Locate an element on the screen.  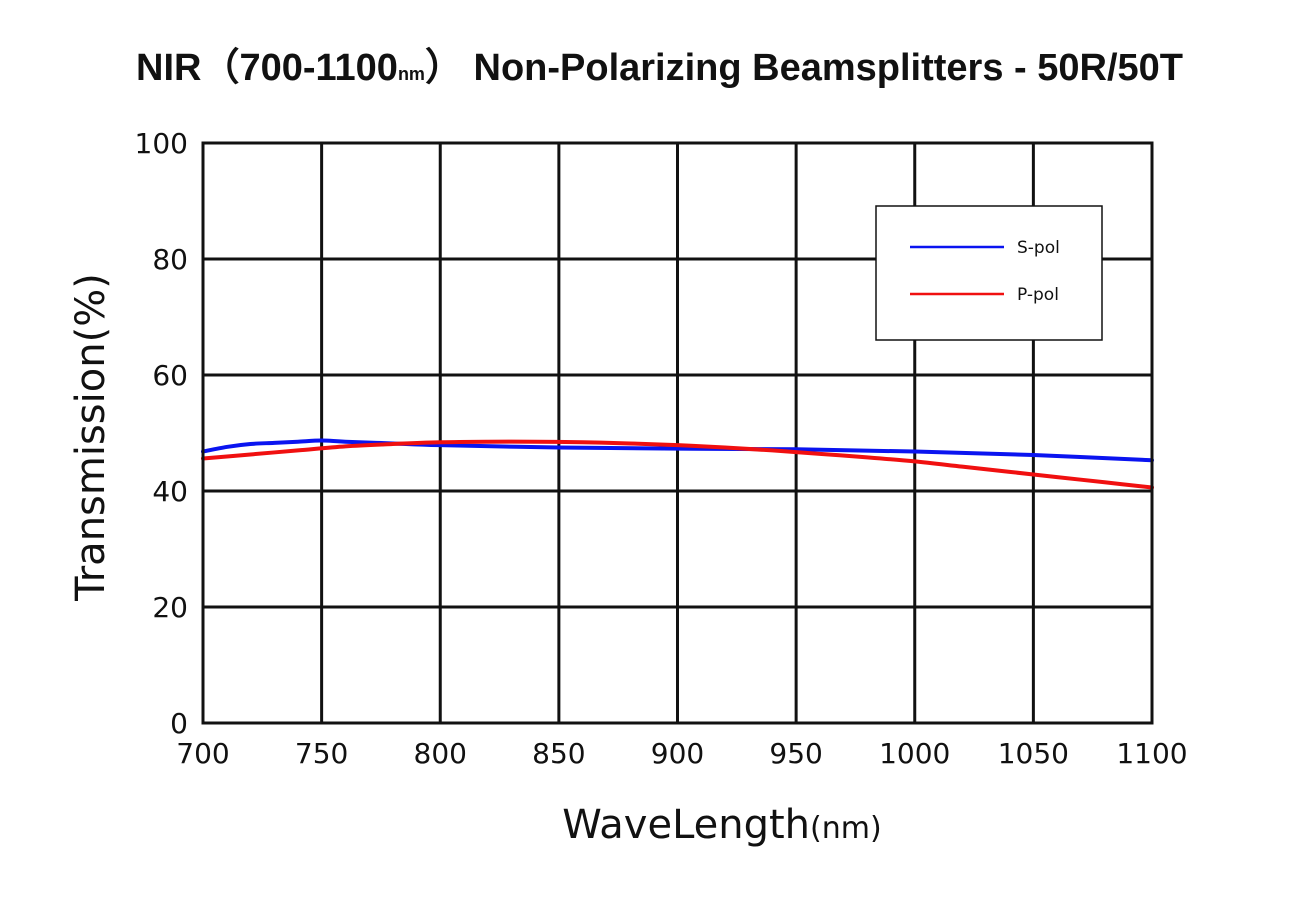
chart-title-main: NIR（700-1100 is located at coordinates (267, 68).